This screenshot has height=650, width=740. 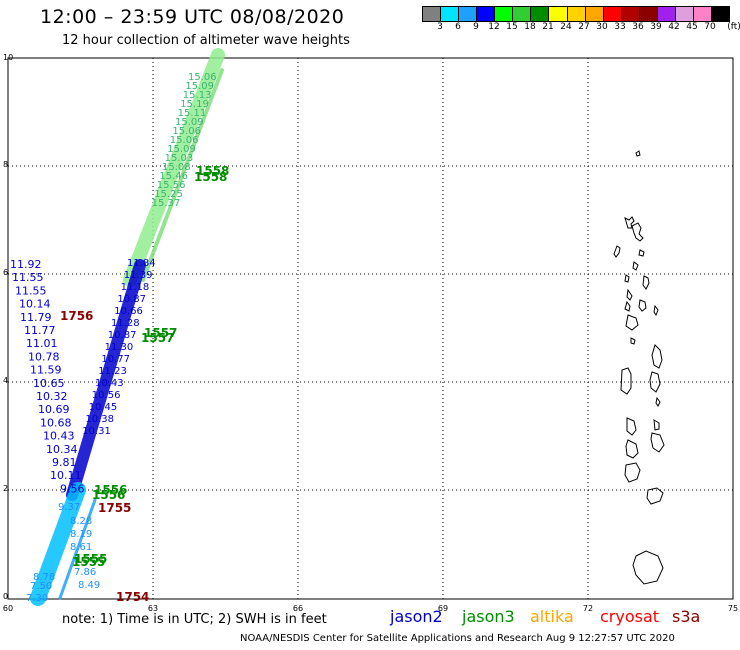 What do you see at coordinates (494, 27) in the screenshot?
I see `colorbar-label: 12` at bounding box center [494, 27].